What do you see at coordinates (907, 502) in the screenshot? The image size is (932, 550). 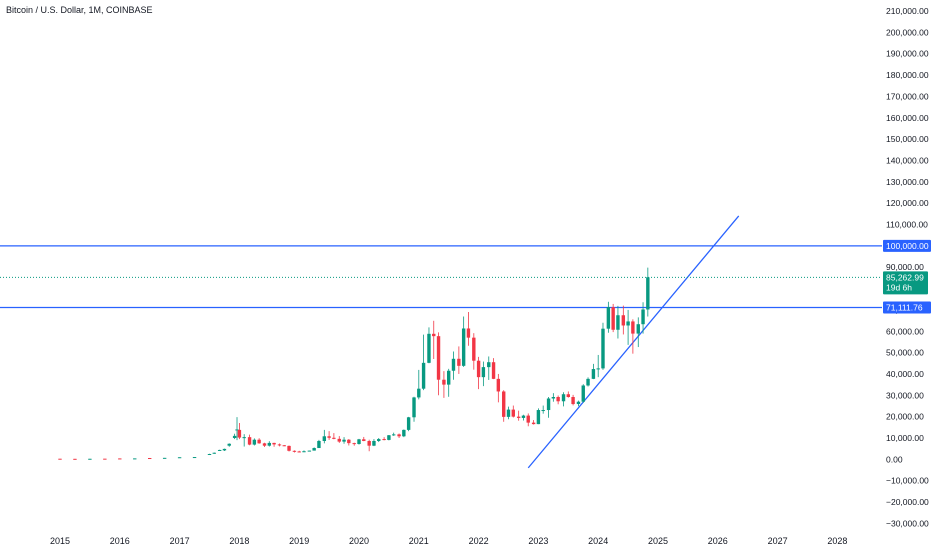 I see `y-tick-label: −20,000.00` at bounding box center [907, 502].